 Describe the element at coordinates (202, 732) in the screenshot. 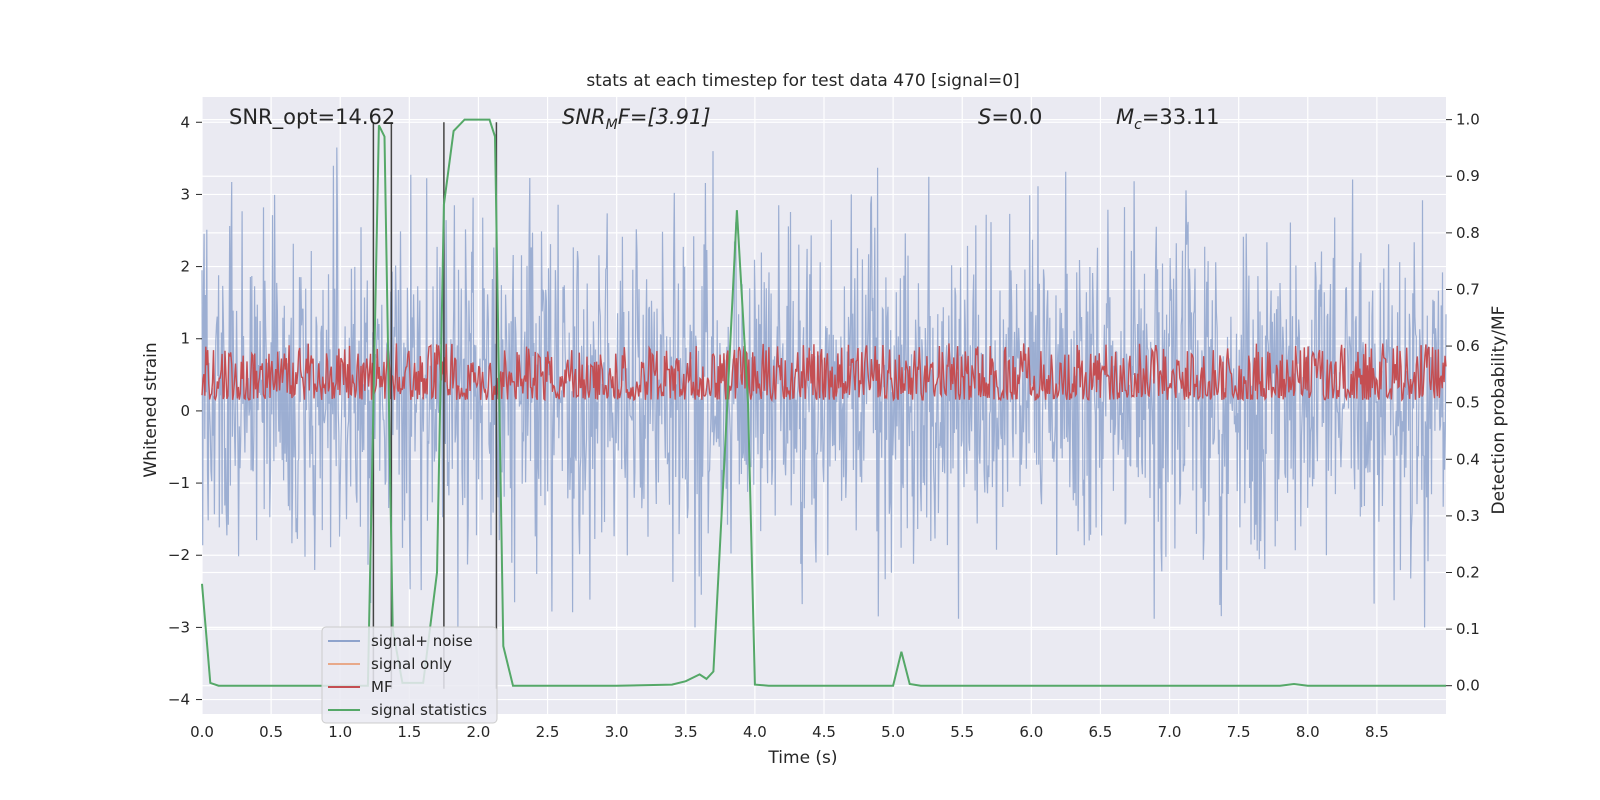

I see `x-tick-label: 0.0` at that location.